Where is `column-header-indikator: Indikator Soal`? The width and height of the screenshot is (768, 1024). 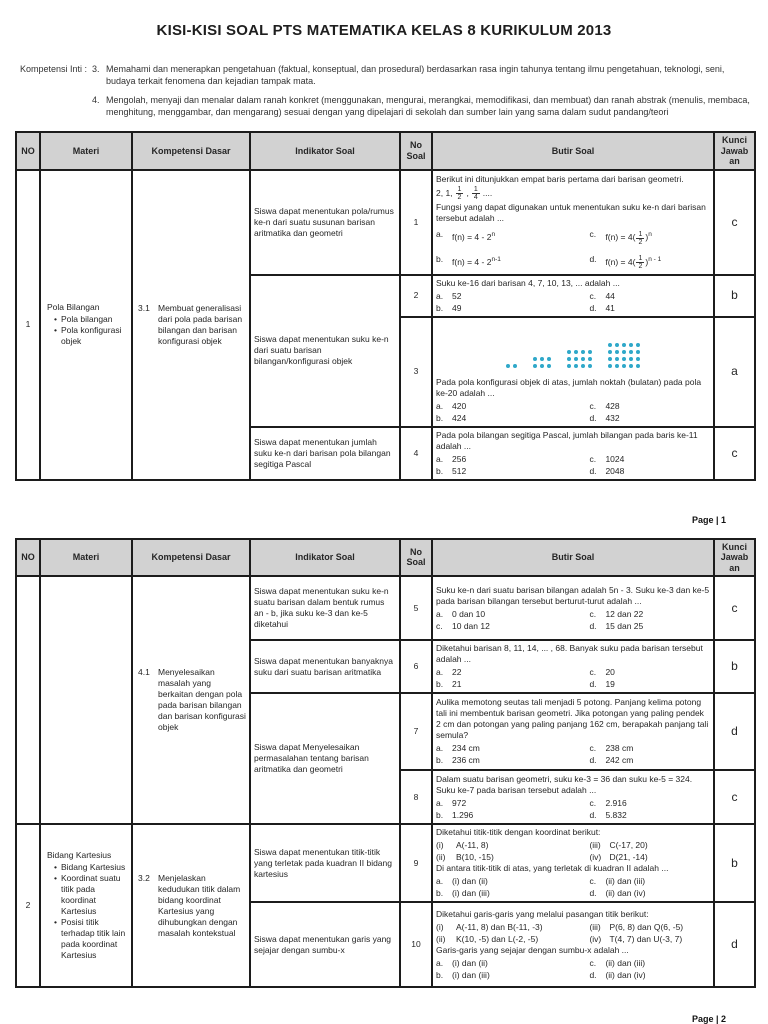
column-header-indikator: Indikator Soal is located at coordinates (325, 557).